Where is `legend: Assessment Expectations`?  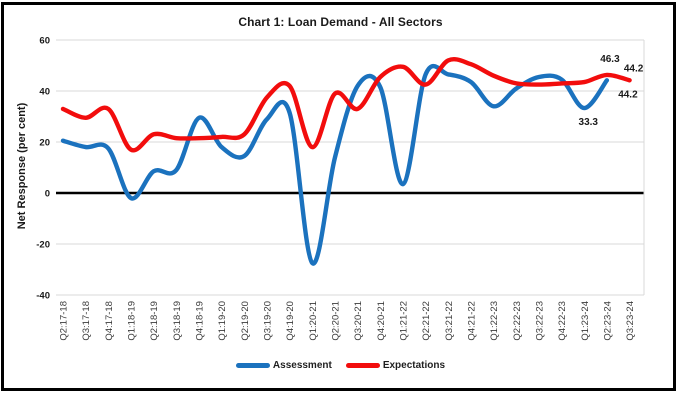
legend: Assessment Expectations is located at coordinates (340, 365).